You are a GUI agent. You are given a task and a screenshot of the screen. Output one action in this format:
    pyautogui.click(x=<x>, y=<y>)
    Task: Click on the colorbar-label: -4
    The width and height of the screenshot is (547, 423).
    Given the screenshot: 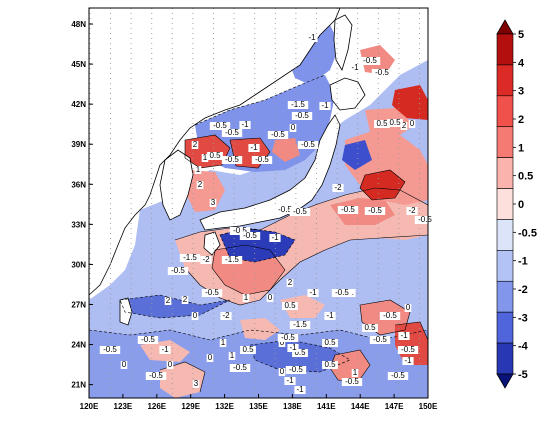 What is the action you would take?
    pyautogui.click(x=523, y=347)
    